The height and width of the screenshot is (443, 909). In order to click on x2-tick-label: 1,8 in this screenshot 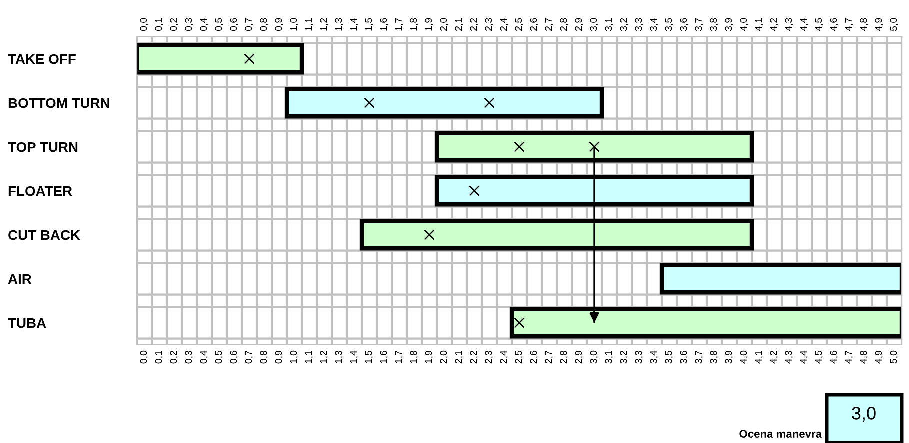, I will do `click(414, 24)`.